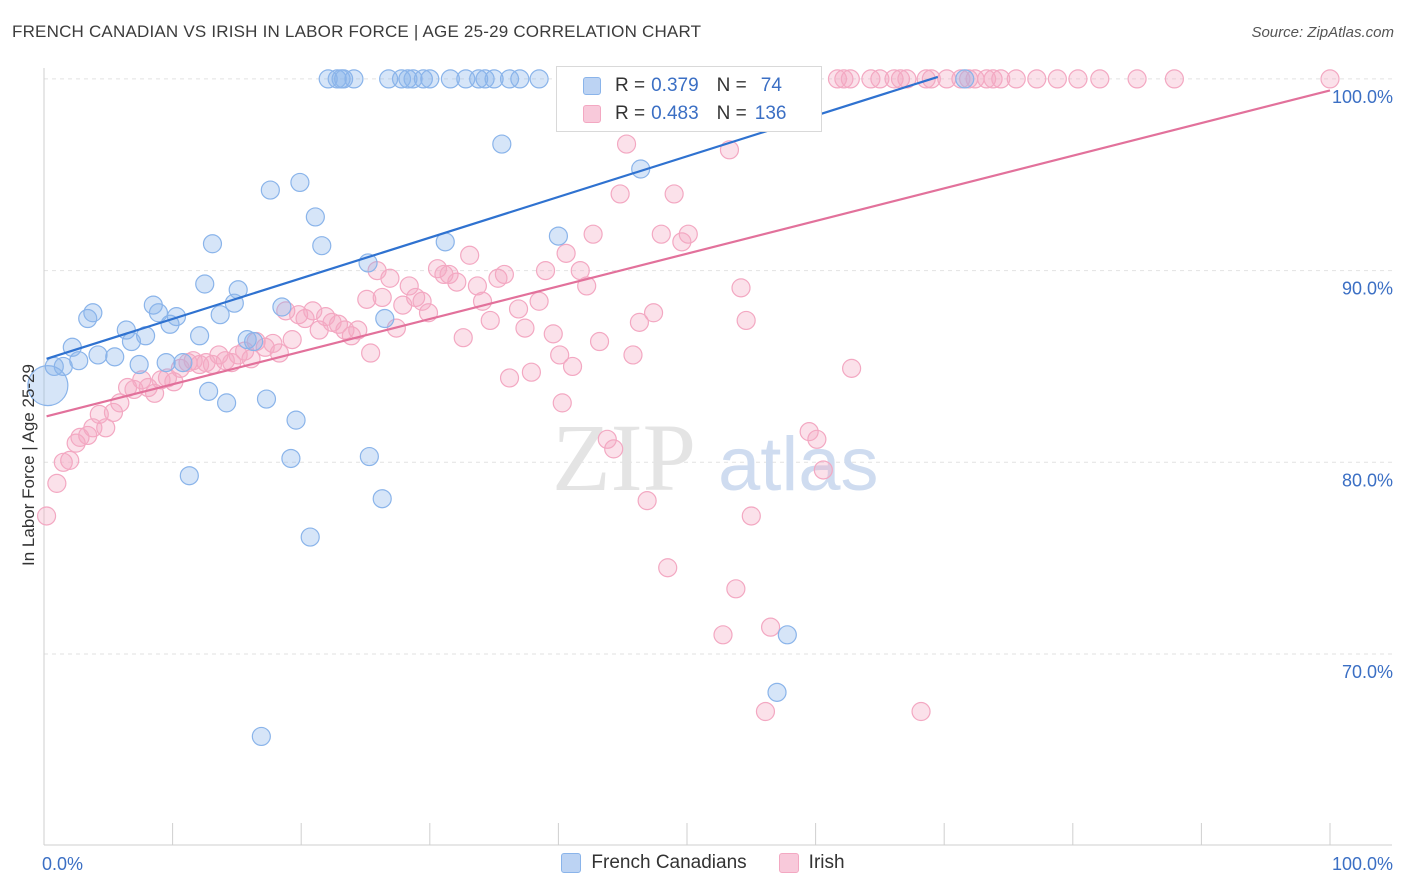 This screenshot has height=892, width=1406. What do you see at coordinates (62, 864) in the screenshot?
I see `x-tick-label: 0.0%` at bounding box center [62, 864].